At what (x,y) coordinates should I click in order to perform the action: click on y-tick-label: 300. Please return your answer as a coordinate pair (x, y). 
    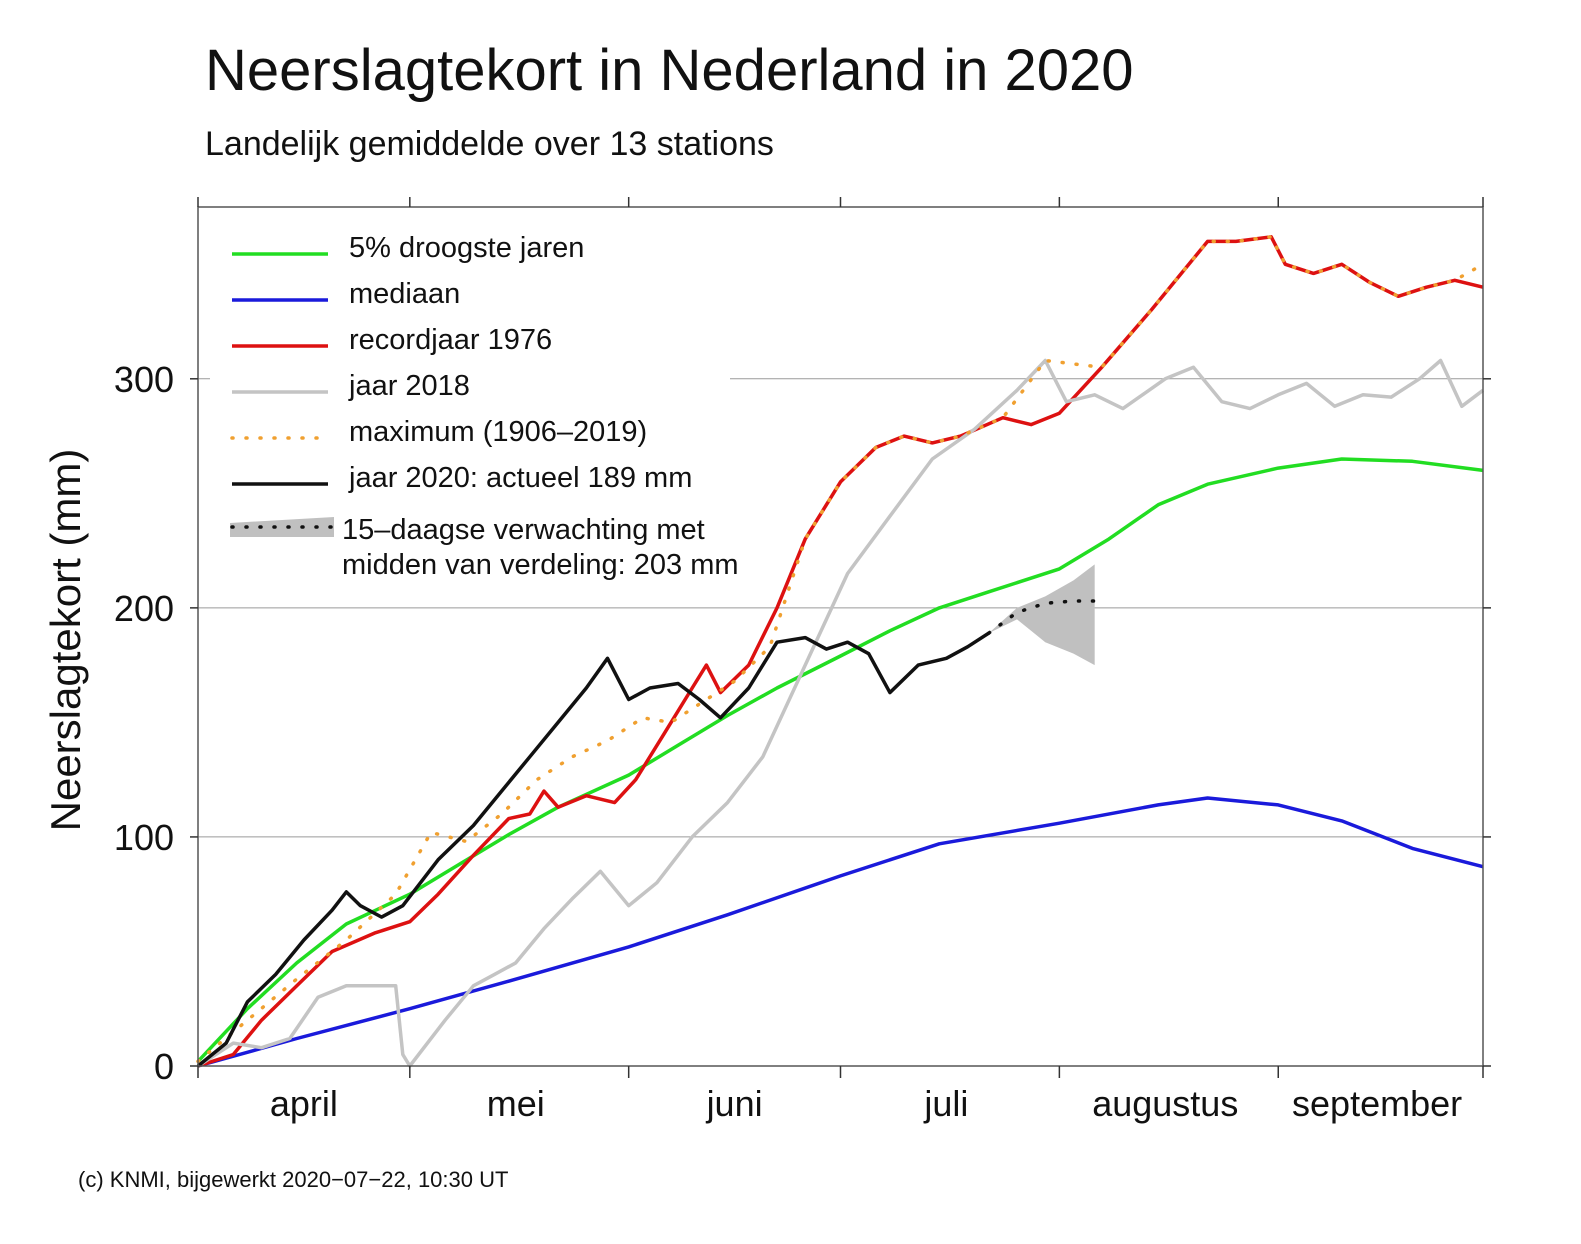
    Looking at the image, I should click on (144, 379).